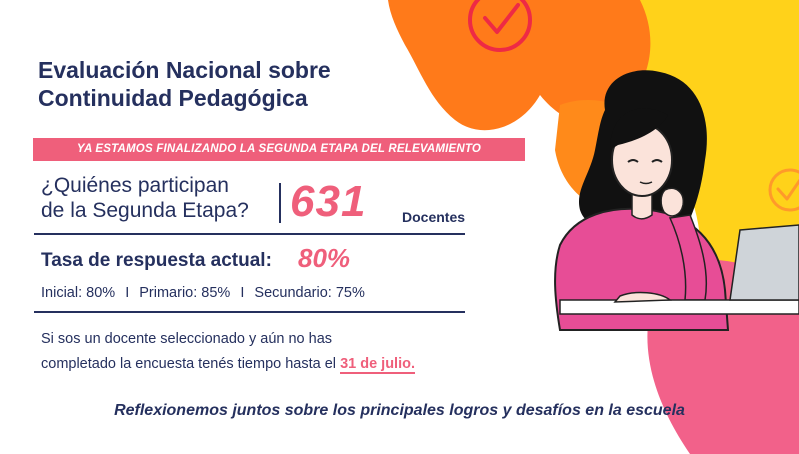 This screenshot has height=454, width=799. What do you see at coordinates (184, 70) in the screenshot?
I see `title-line-1: Evaluación Nacional sobre` at bounding box center [184, 70].